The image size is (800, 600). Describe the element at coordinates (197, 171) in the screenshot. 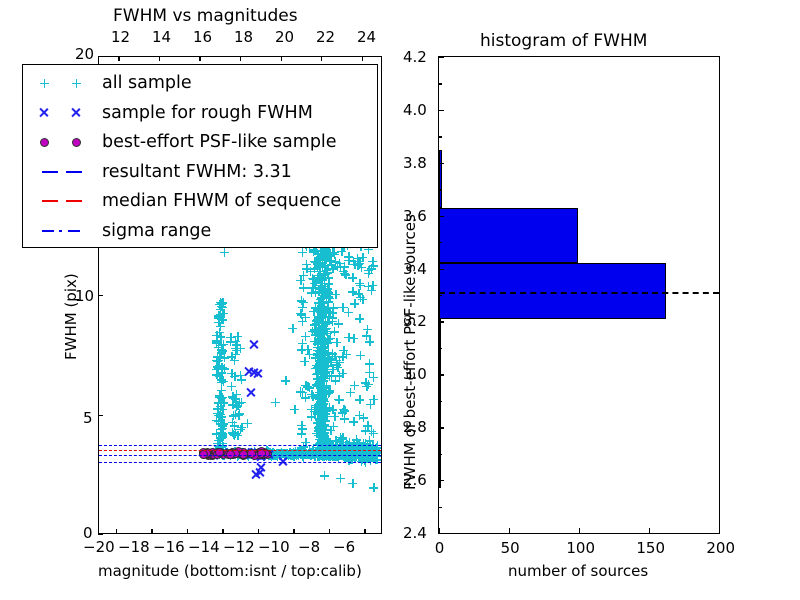

I see `legend-label: resultant FWHM: 3.31` at that location.